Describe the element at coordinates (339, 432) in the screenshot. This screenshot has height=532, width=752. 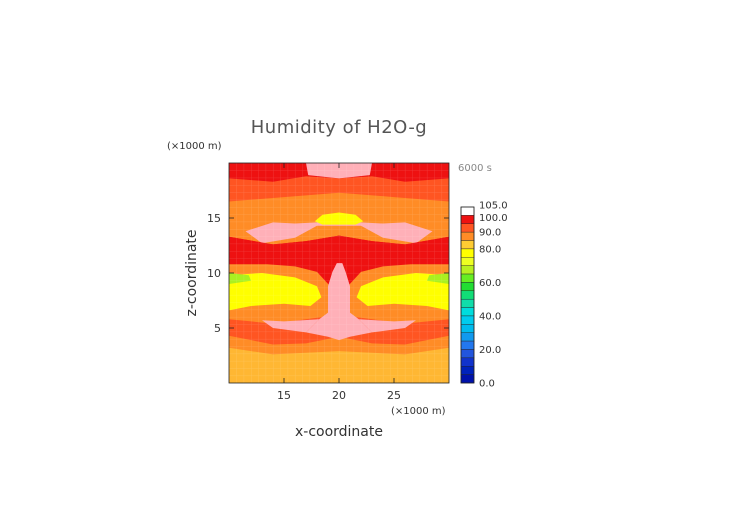
I see `x-axis-label: x-coordinate` at that location.